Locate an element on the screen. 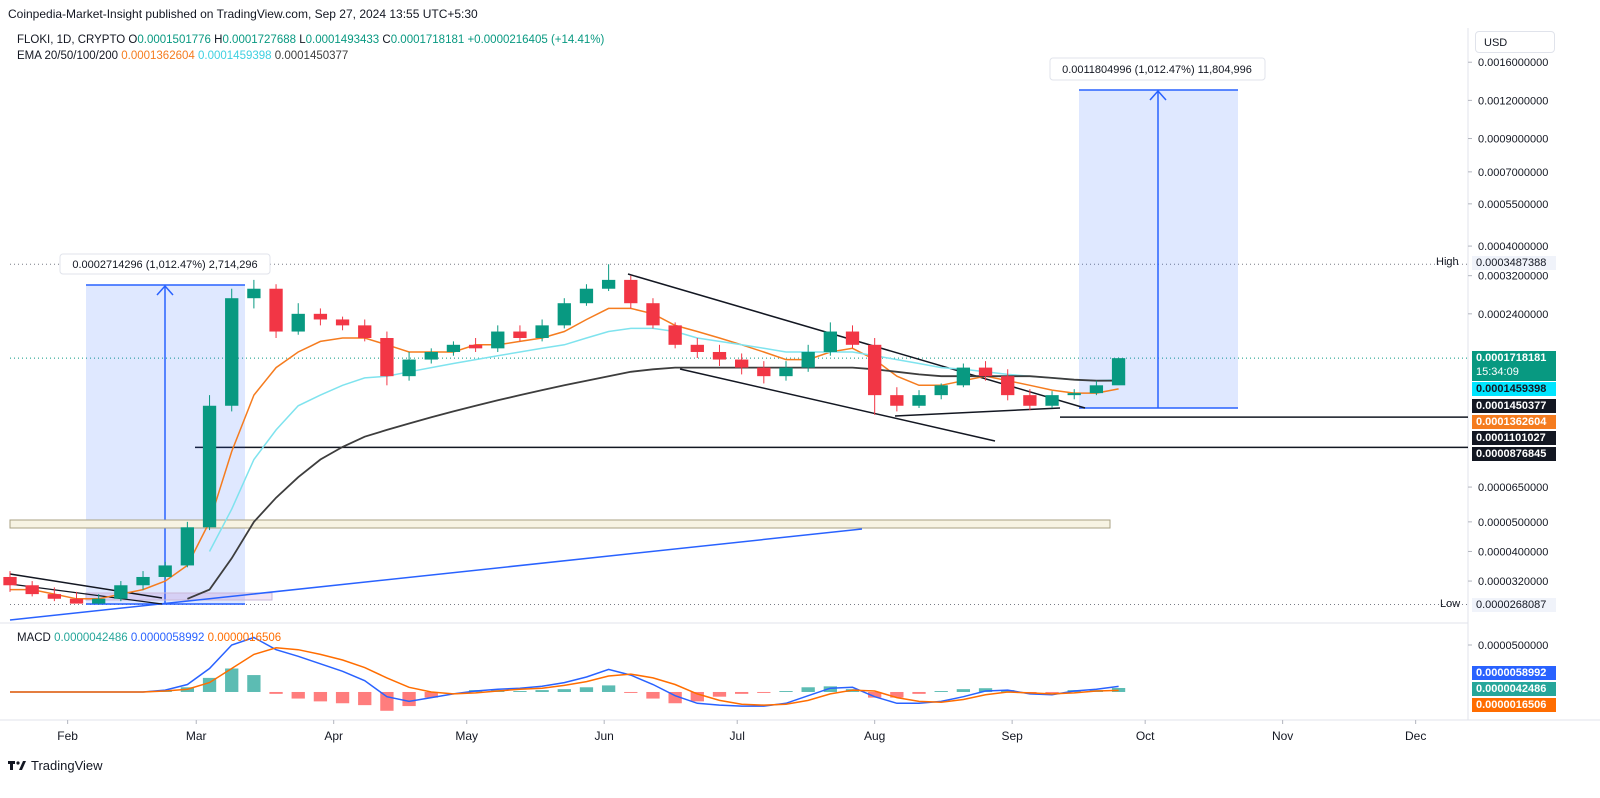  ema-value: 0.0001362604 is located at coordinates (158, 56).